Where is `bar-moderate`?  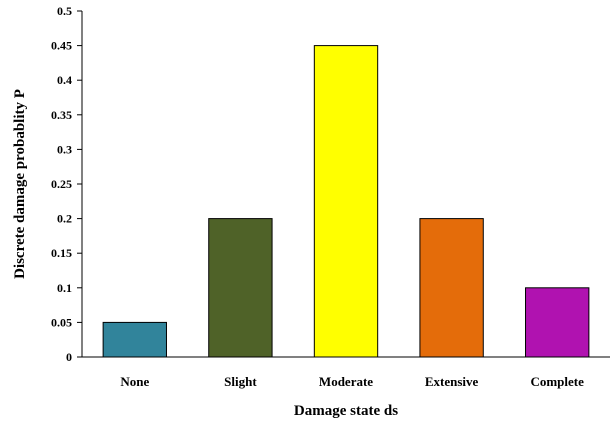 bar-moderate is located at coordinates (346, 201).